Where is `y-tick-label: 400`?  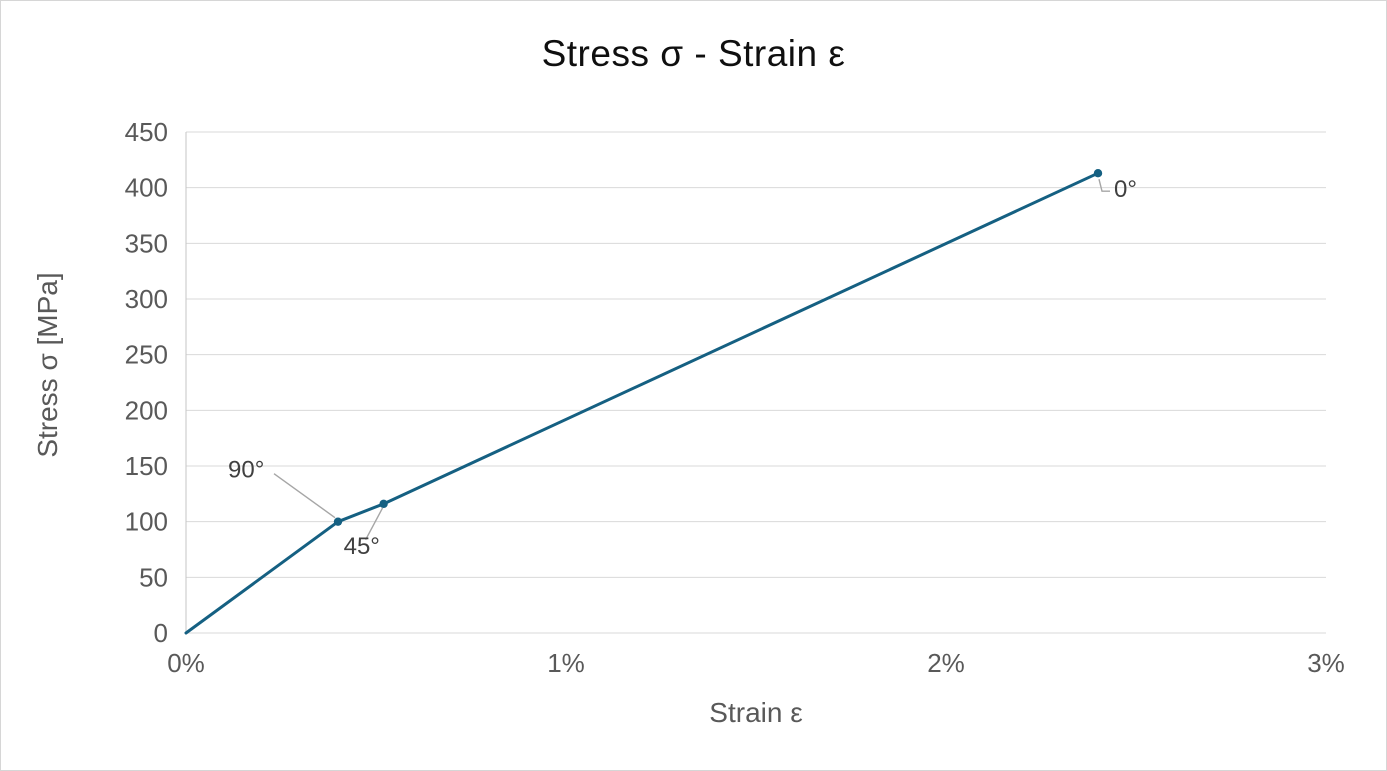
y-tick-label: 400 is located at coordinates (146, 188).